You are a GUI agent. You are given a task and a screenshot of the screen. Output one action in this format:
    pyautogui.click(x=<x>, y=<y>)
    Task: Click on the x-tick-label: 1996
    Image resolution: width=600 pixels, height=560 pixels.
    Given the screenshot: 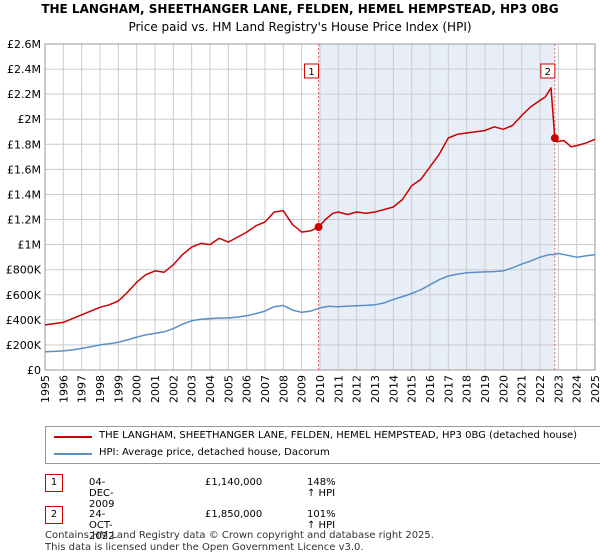 What is the action you would take?
    pyautogui.click(x=63, y=389)
    